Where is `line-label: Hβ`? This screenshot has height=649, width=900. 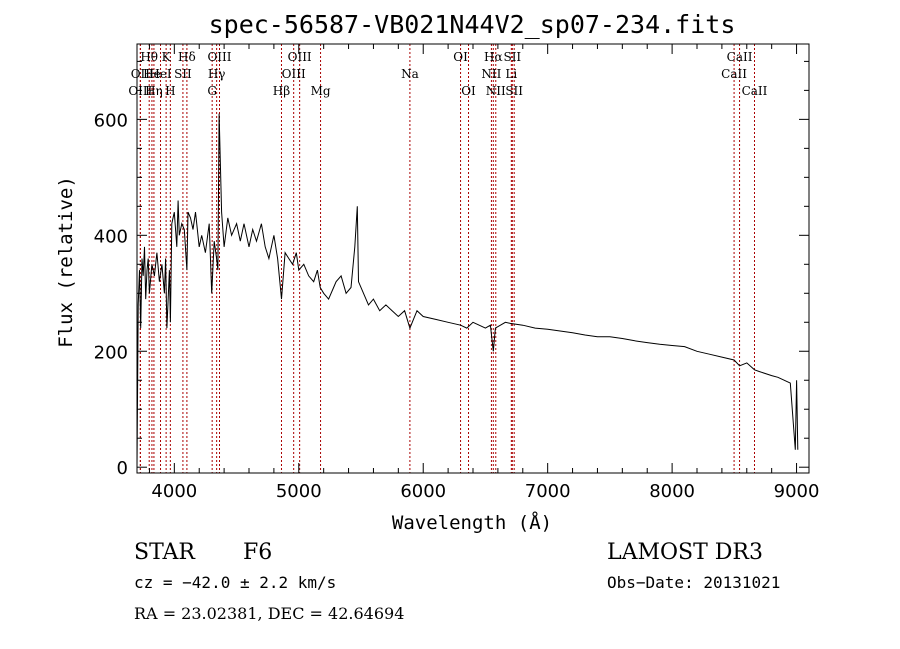 line-label: Hβ is located at coordinates (281, 91).